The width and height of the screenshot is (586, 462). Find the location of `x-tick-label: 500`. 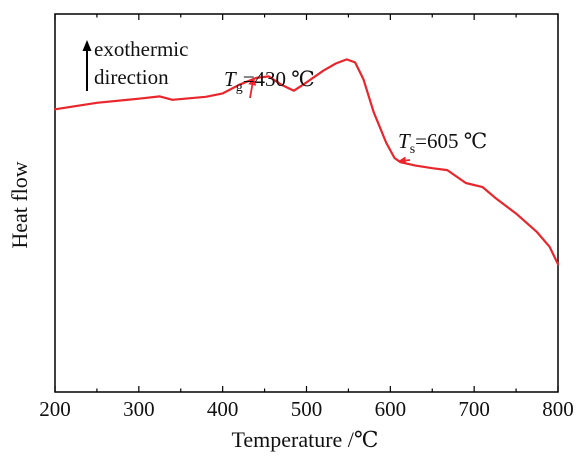

x-tick-label: 500 is located at coordinates (307, 409).